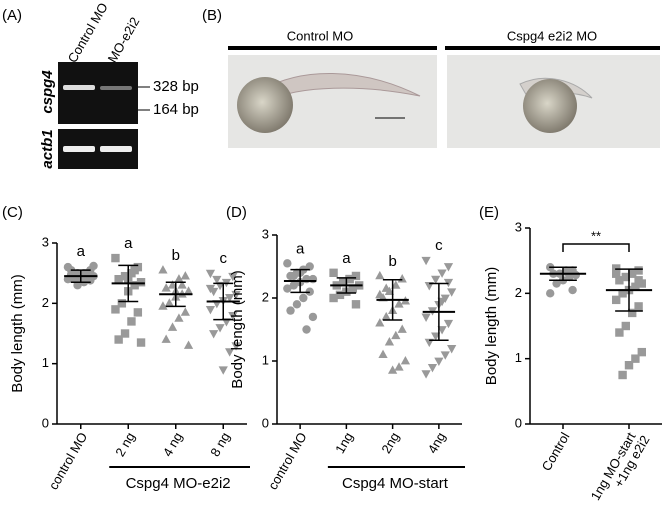  What do you see at coordinates (125, 444) in the screenshot?
I see `x-tick-label: 2 ng` at bounding box center [125, 444].